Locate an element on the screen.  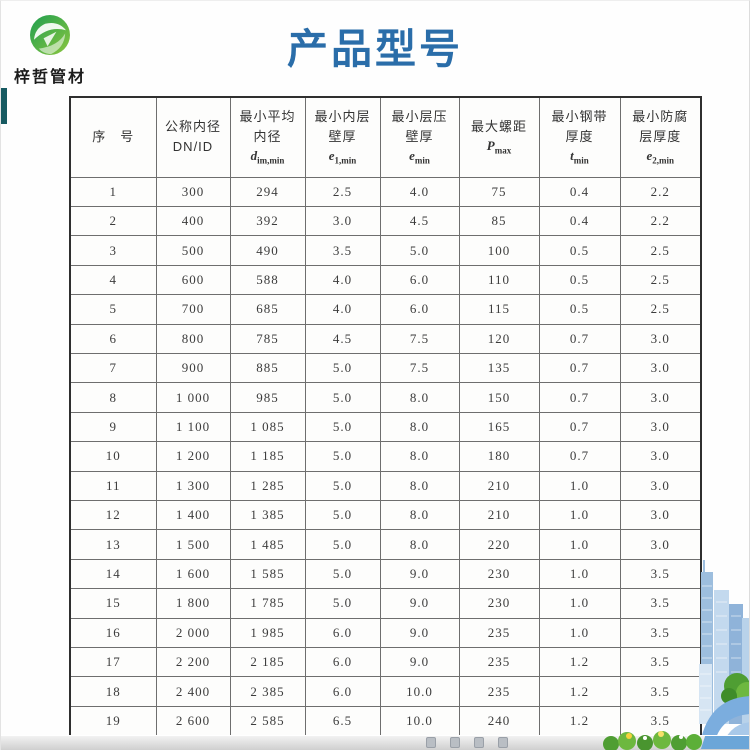
table-row: 11 1 300 1 285 5.0 8.0 210 1.0 3.0 is located at coordinates (385, 485).